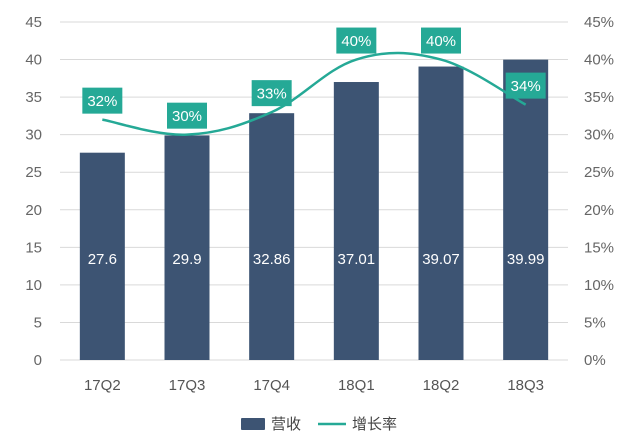  Describe the element at coordinates (599, 97) in the screenshot. I see `y2-tick-label: 35%` at that location.